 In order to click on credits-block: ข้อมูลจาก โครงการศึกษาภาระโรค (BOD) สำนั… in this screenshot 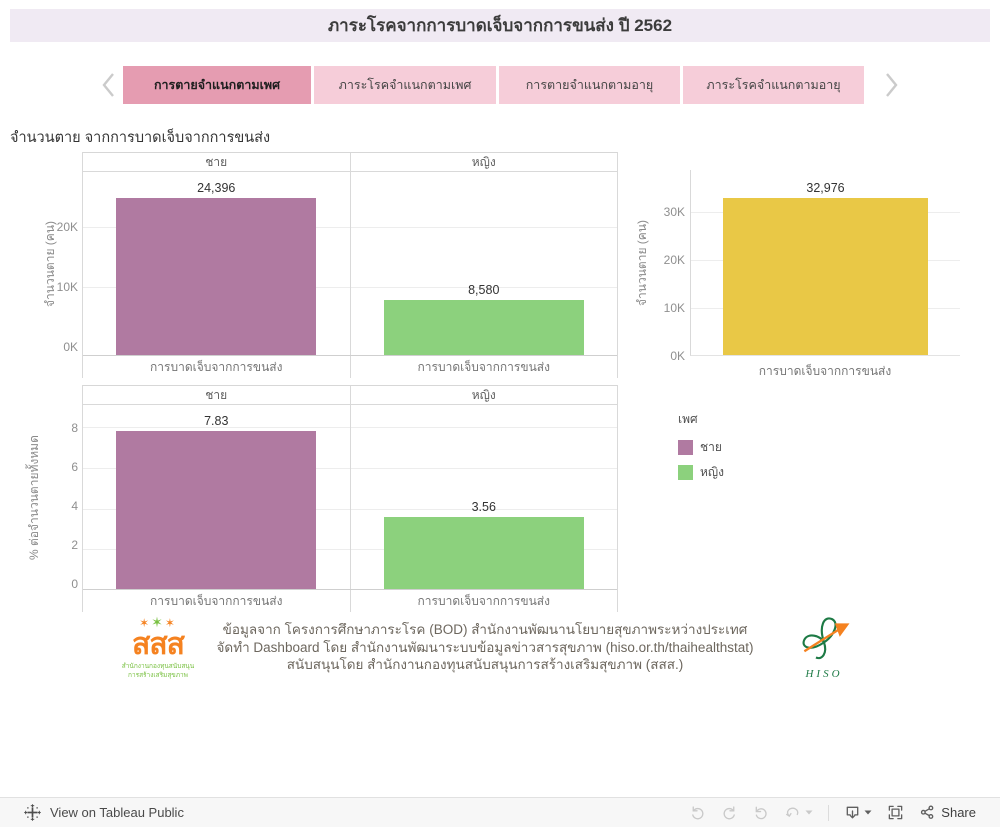, I will do `click(485, 647)`.